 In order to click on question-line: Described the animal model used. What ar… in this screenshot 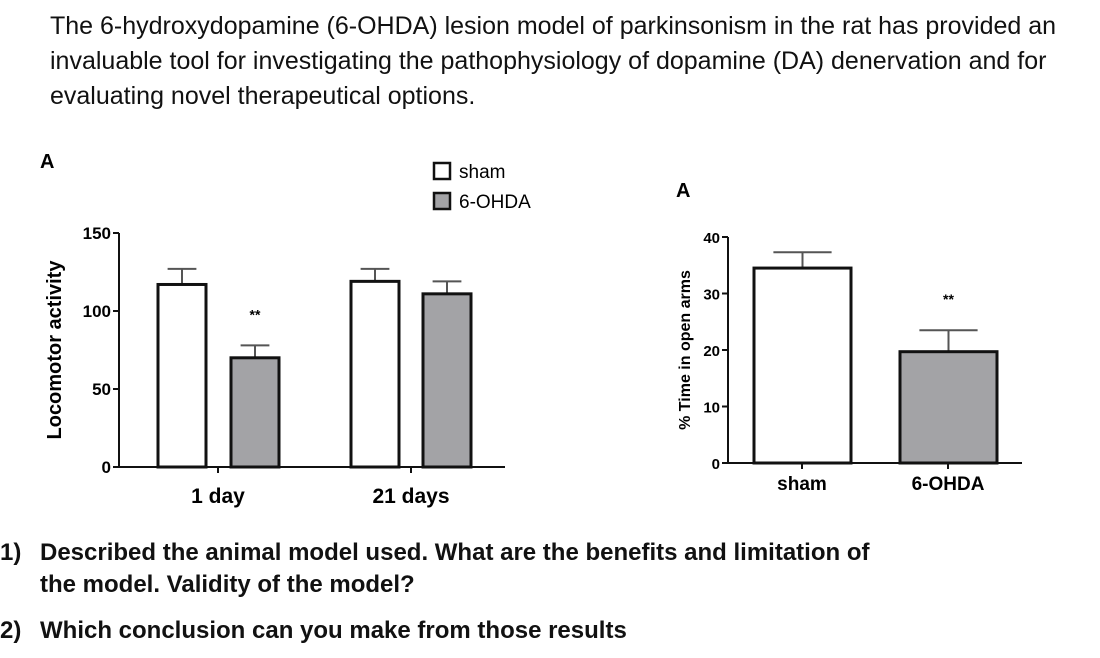, I will do `click(455, 552)`.